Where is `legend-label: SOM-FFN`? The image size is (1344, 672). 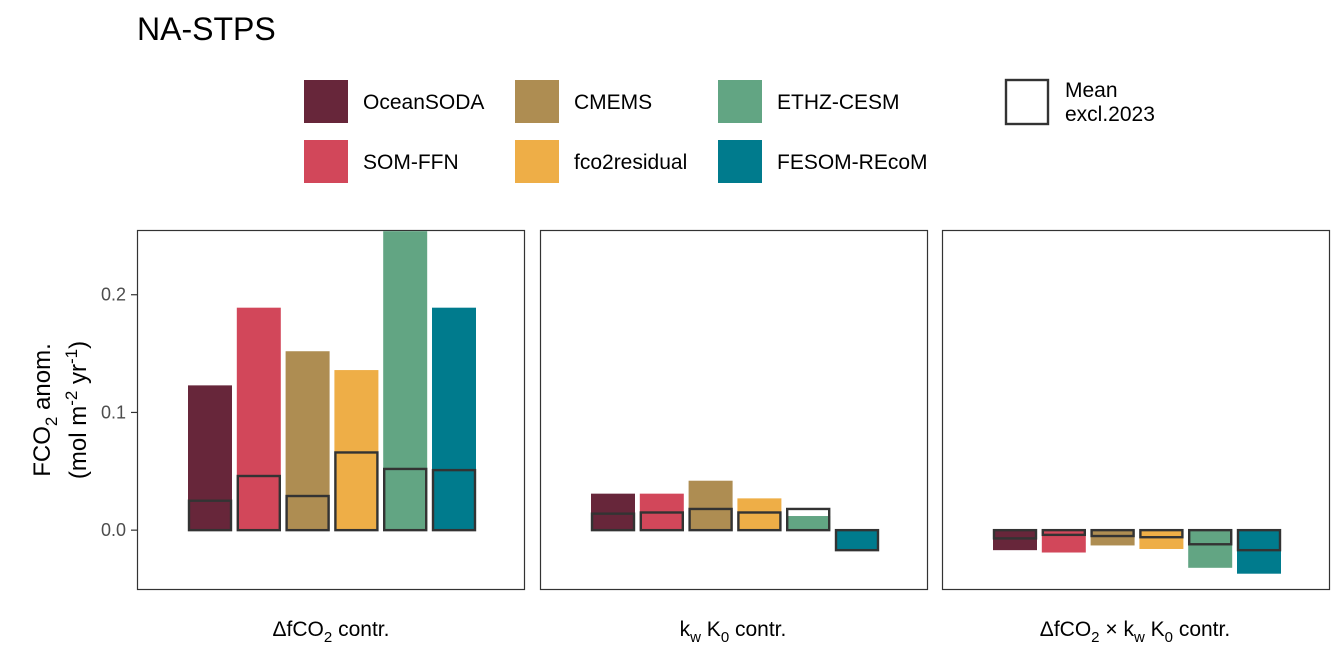 legend-label: SOM-FFN is located at coordinates (411, 162).